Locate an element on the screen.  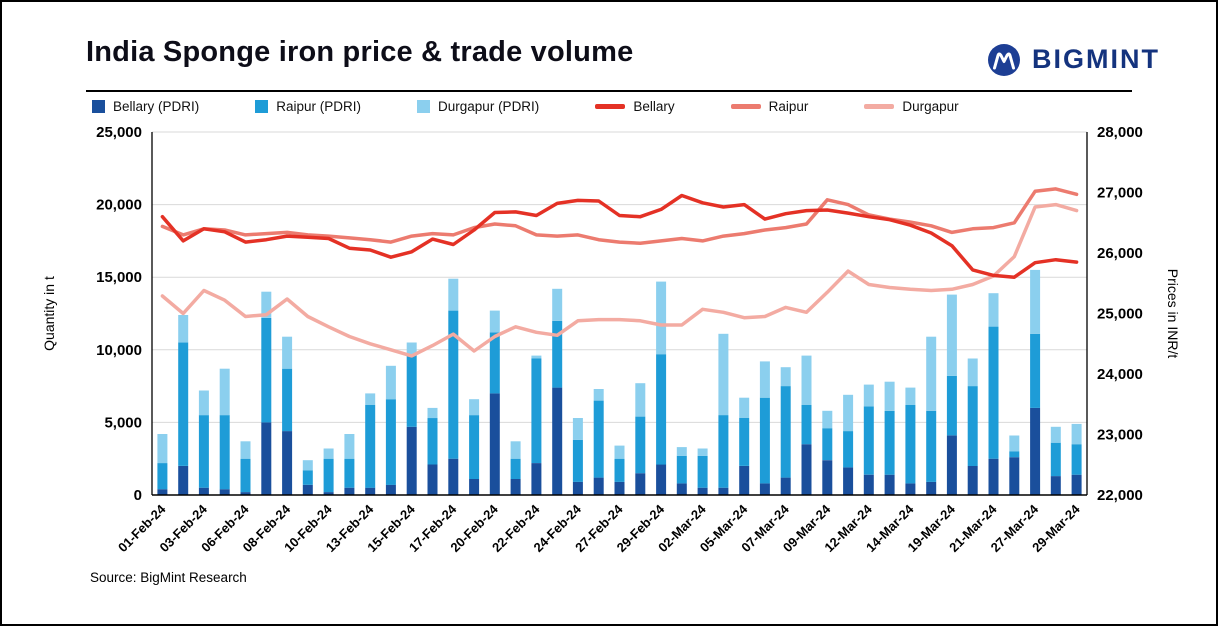
legend-label: Bellary (PDRI) is located at coordinates (156, 106).